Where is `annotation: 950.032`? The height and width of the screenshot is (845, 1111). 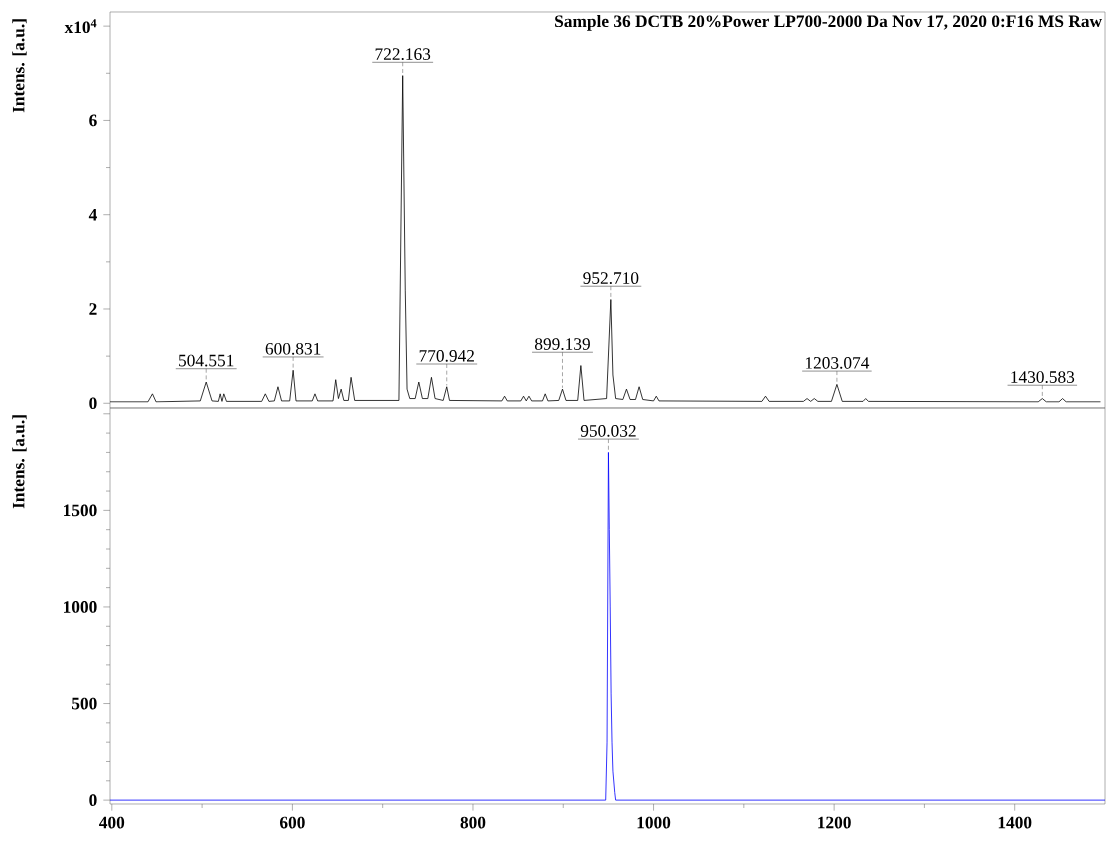
annotation: 950.032 is located at coordinates (608, 431).